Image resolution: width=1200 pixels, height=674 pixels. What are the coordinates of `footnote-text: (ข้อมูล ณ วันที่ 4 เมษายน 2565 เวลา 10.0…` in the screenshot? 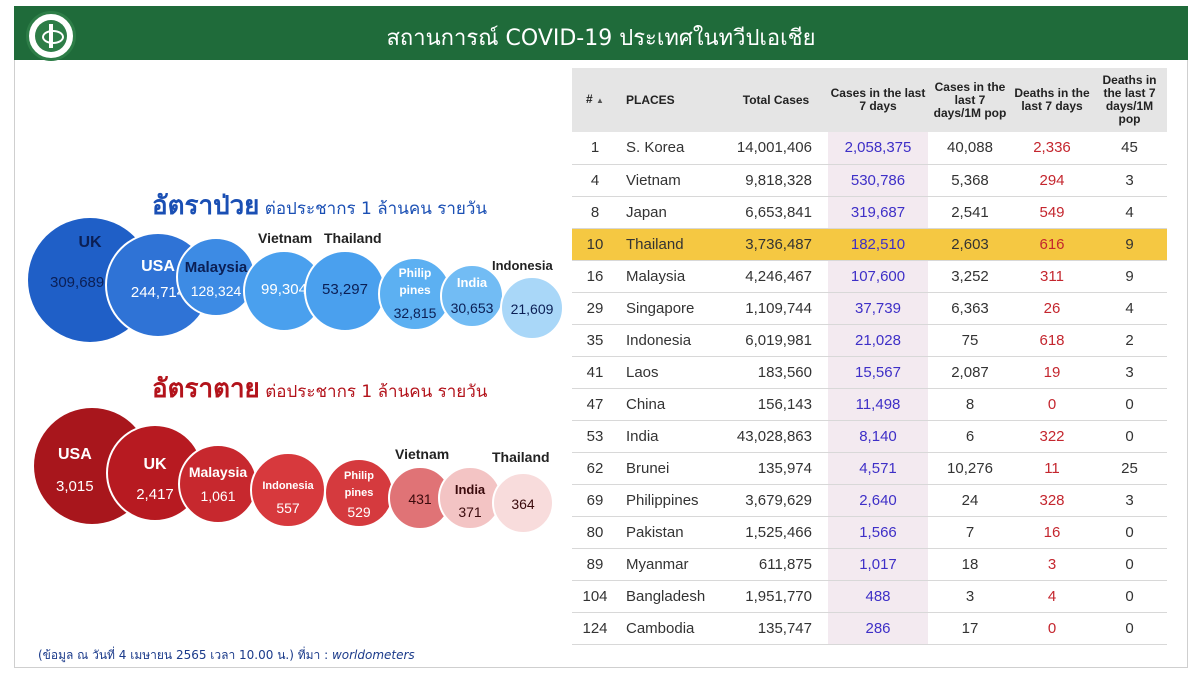 It's located at (185, 655).